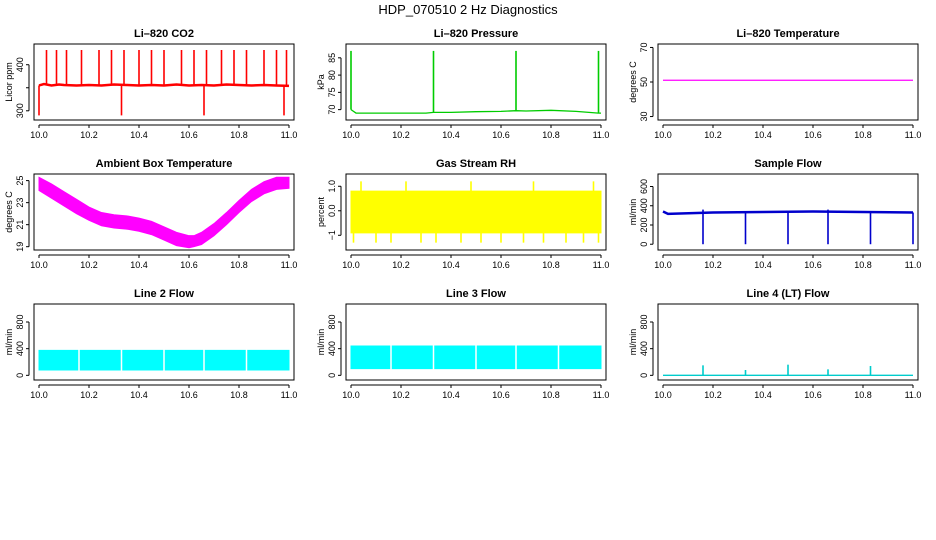 The width and height of the screenshot is (936, 540). I want to click on chart-title: Gas Stream RH, so click(476, 164).